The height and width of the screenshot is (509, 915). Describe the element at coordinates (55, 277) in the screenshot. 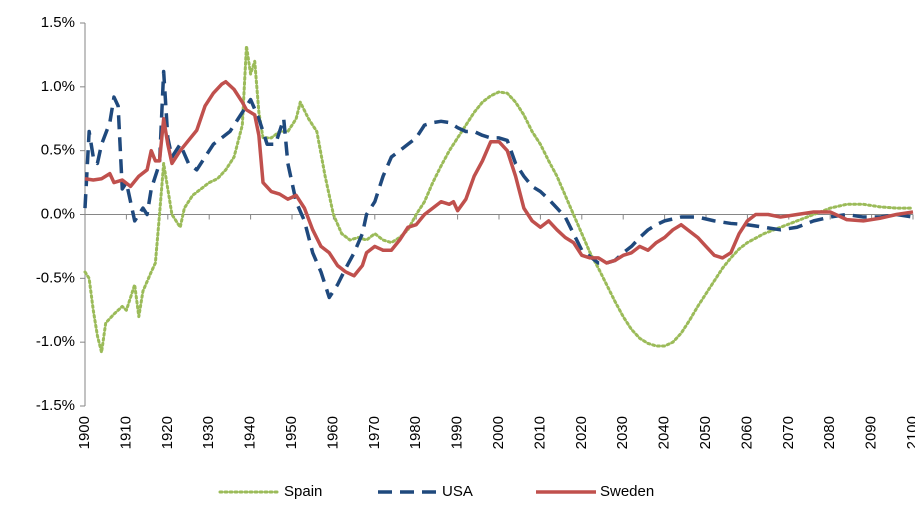

I see `y-tick-label: -0.5%` at that location.